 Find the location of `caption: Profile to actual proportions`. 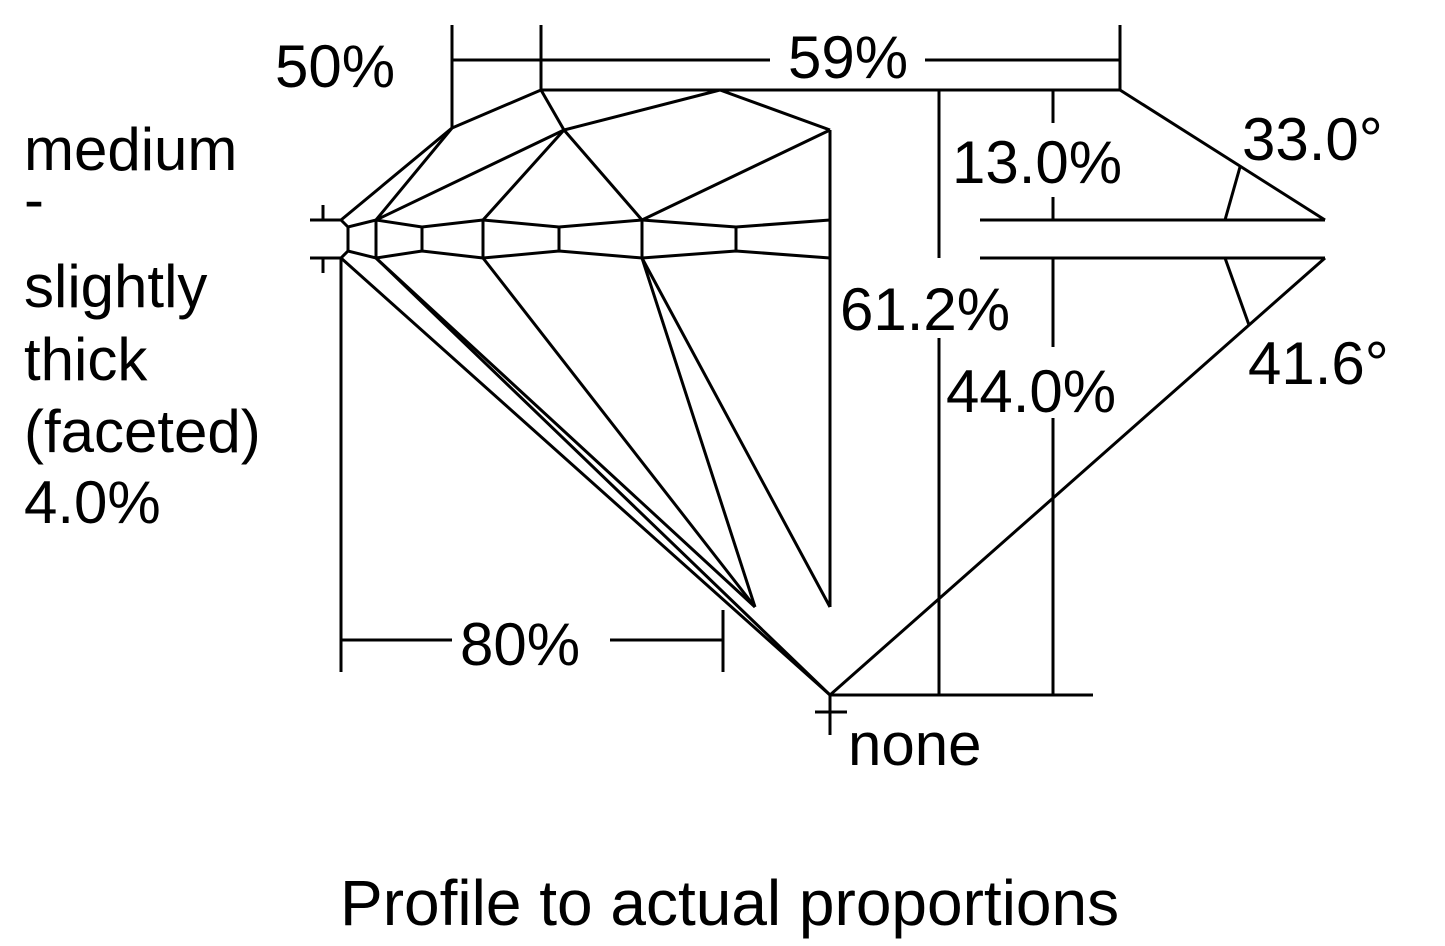

caption: Profile to actual proportions is located at coordinates (729, 903).